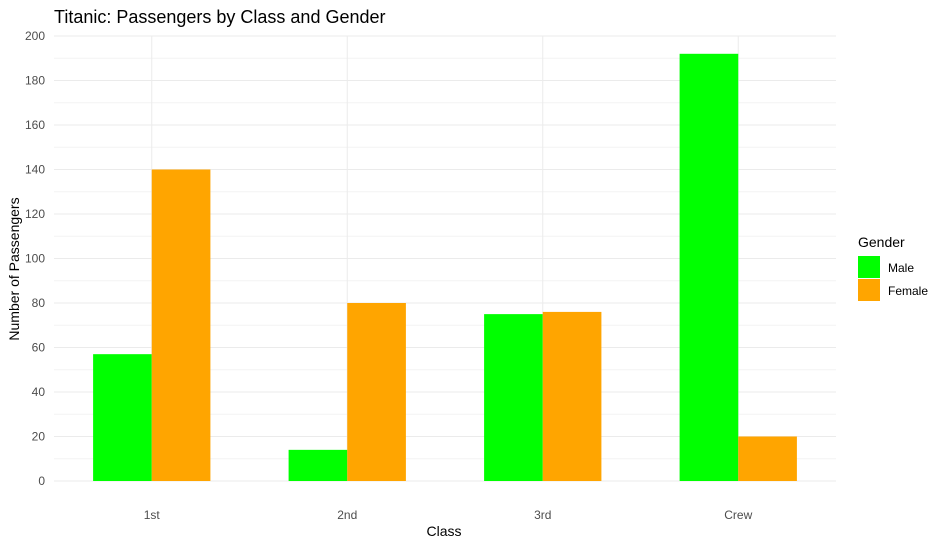 This screenshot has height=546, width=945. What do you see at coordinates (122, 417) in the screenshot?
I see `bar-male-1st` at bounding box center [122, 417].